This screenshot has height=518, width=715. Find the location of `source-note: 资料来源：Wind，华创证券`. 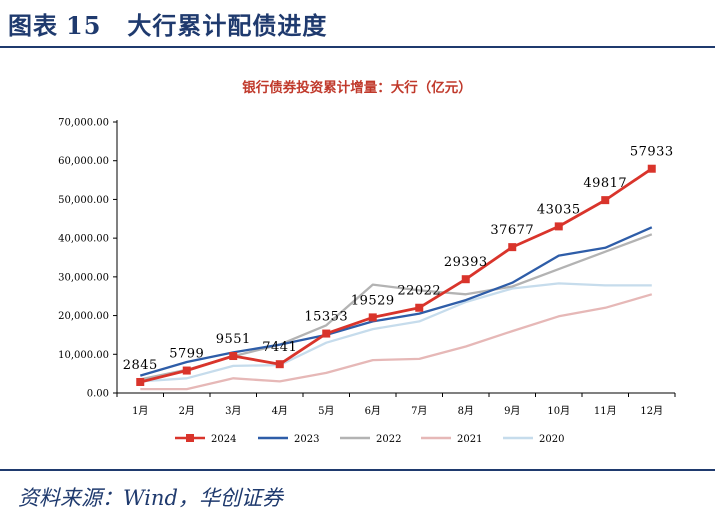

source-note: 资料来源：Wind，华创证券 is located at coordinates (150, 498).